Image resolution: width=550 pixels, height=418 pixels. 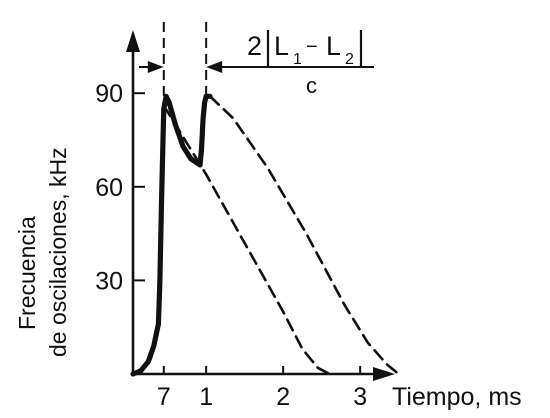 What do you see at coordinates (171, 235) in the screenshot?
I see `solid-frequency-line` at bounding box center [171, 235].